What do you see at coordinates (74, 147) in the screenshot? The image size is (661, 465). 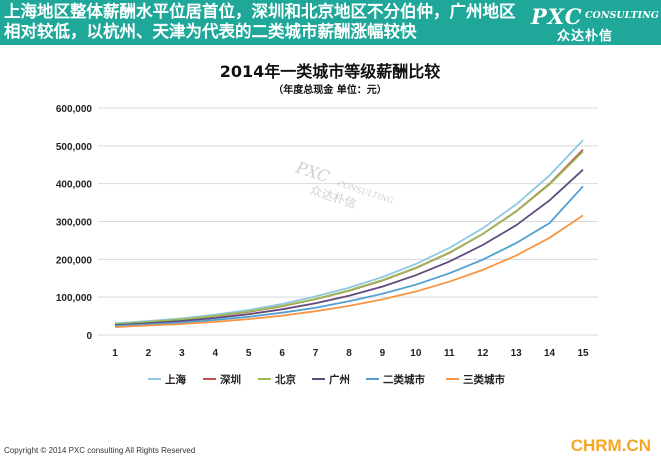 I see `y-tick-label: 500,000` at bounding box center [74, 147].